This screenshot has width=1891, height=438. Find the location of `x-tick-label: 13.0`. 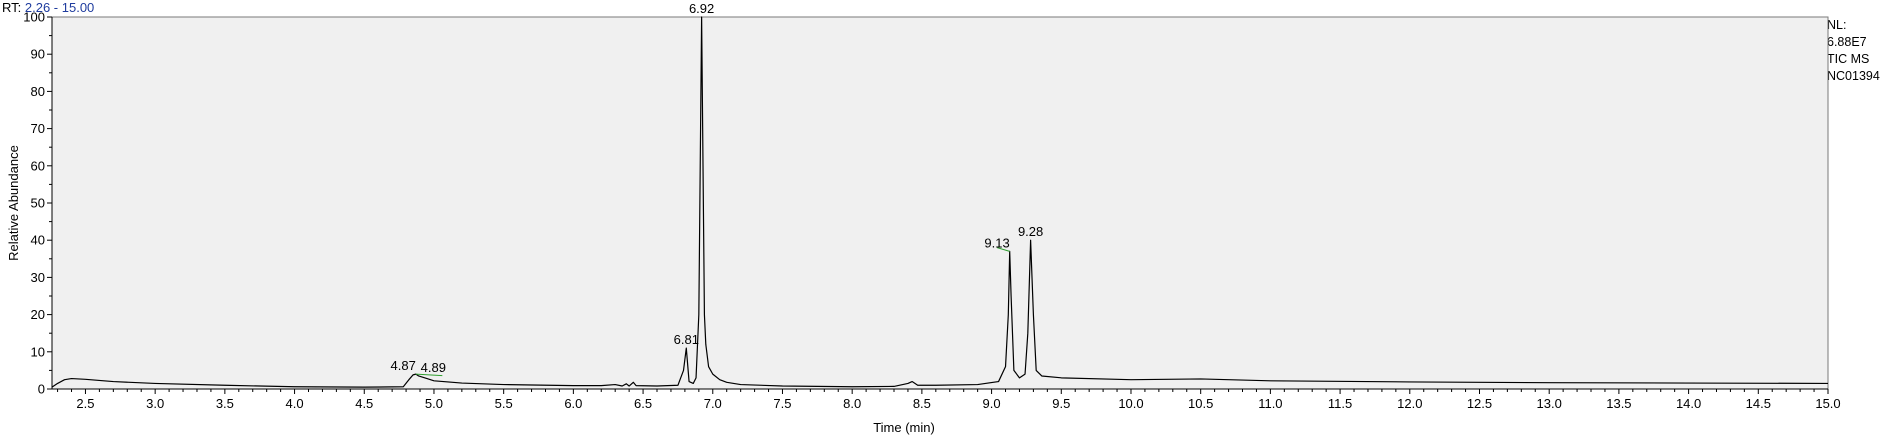

x-tick-label: 13.0 is located at coordinates (1549, 403).